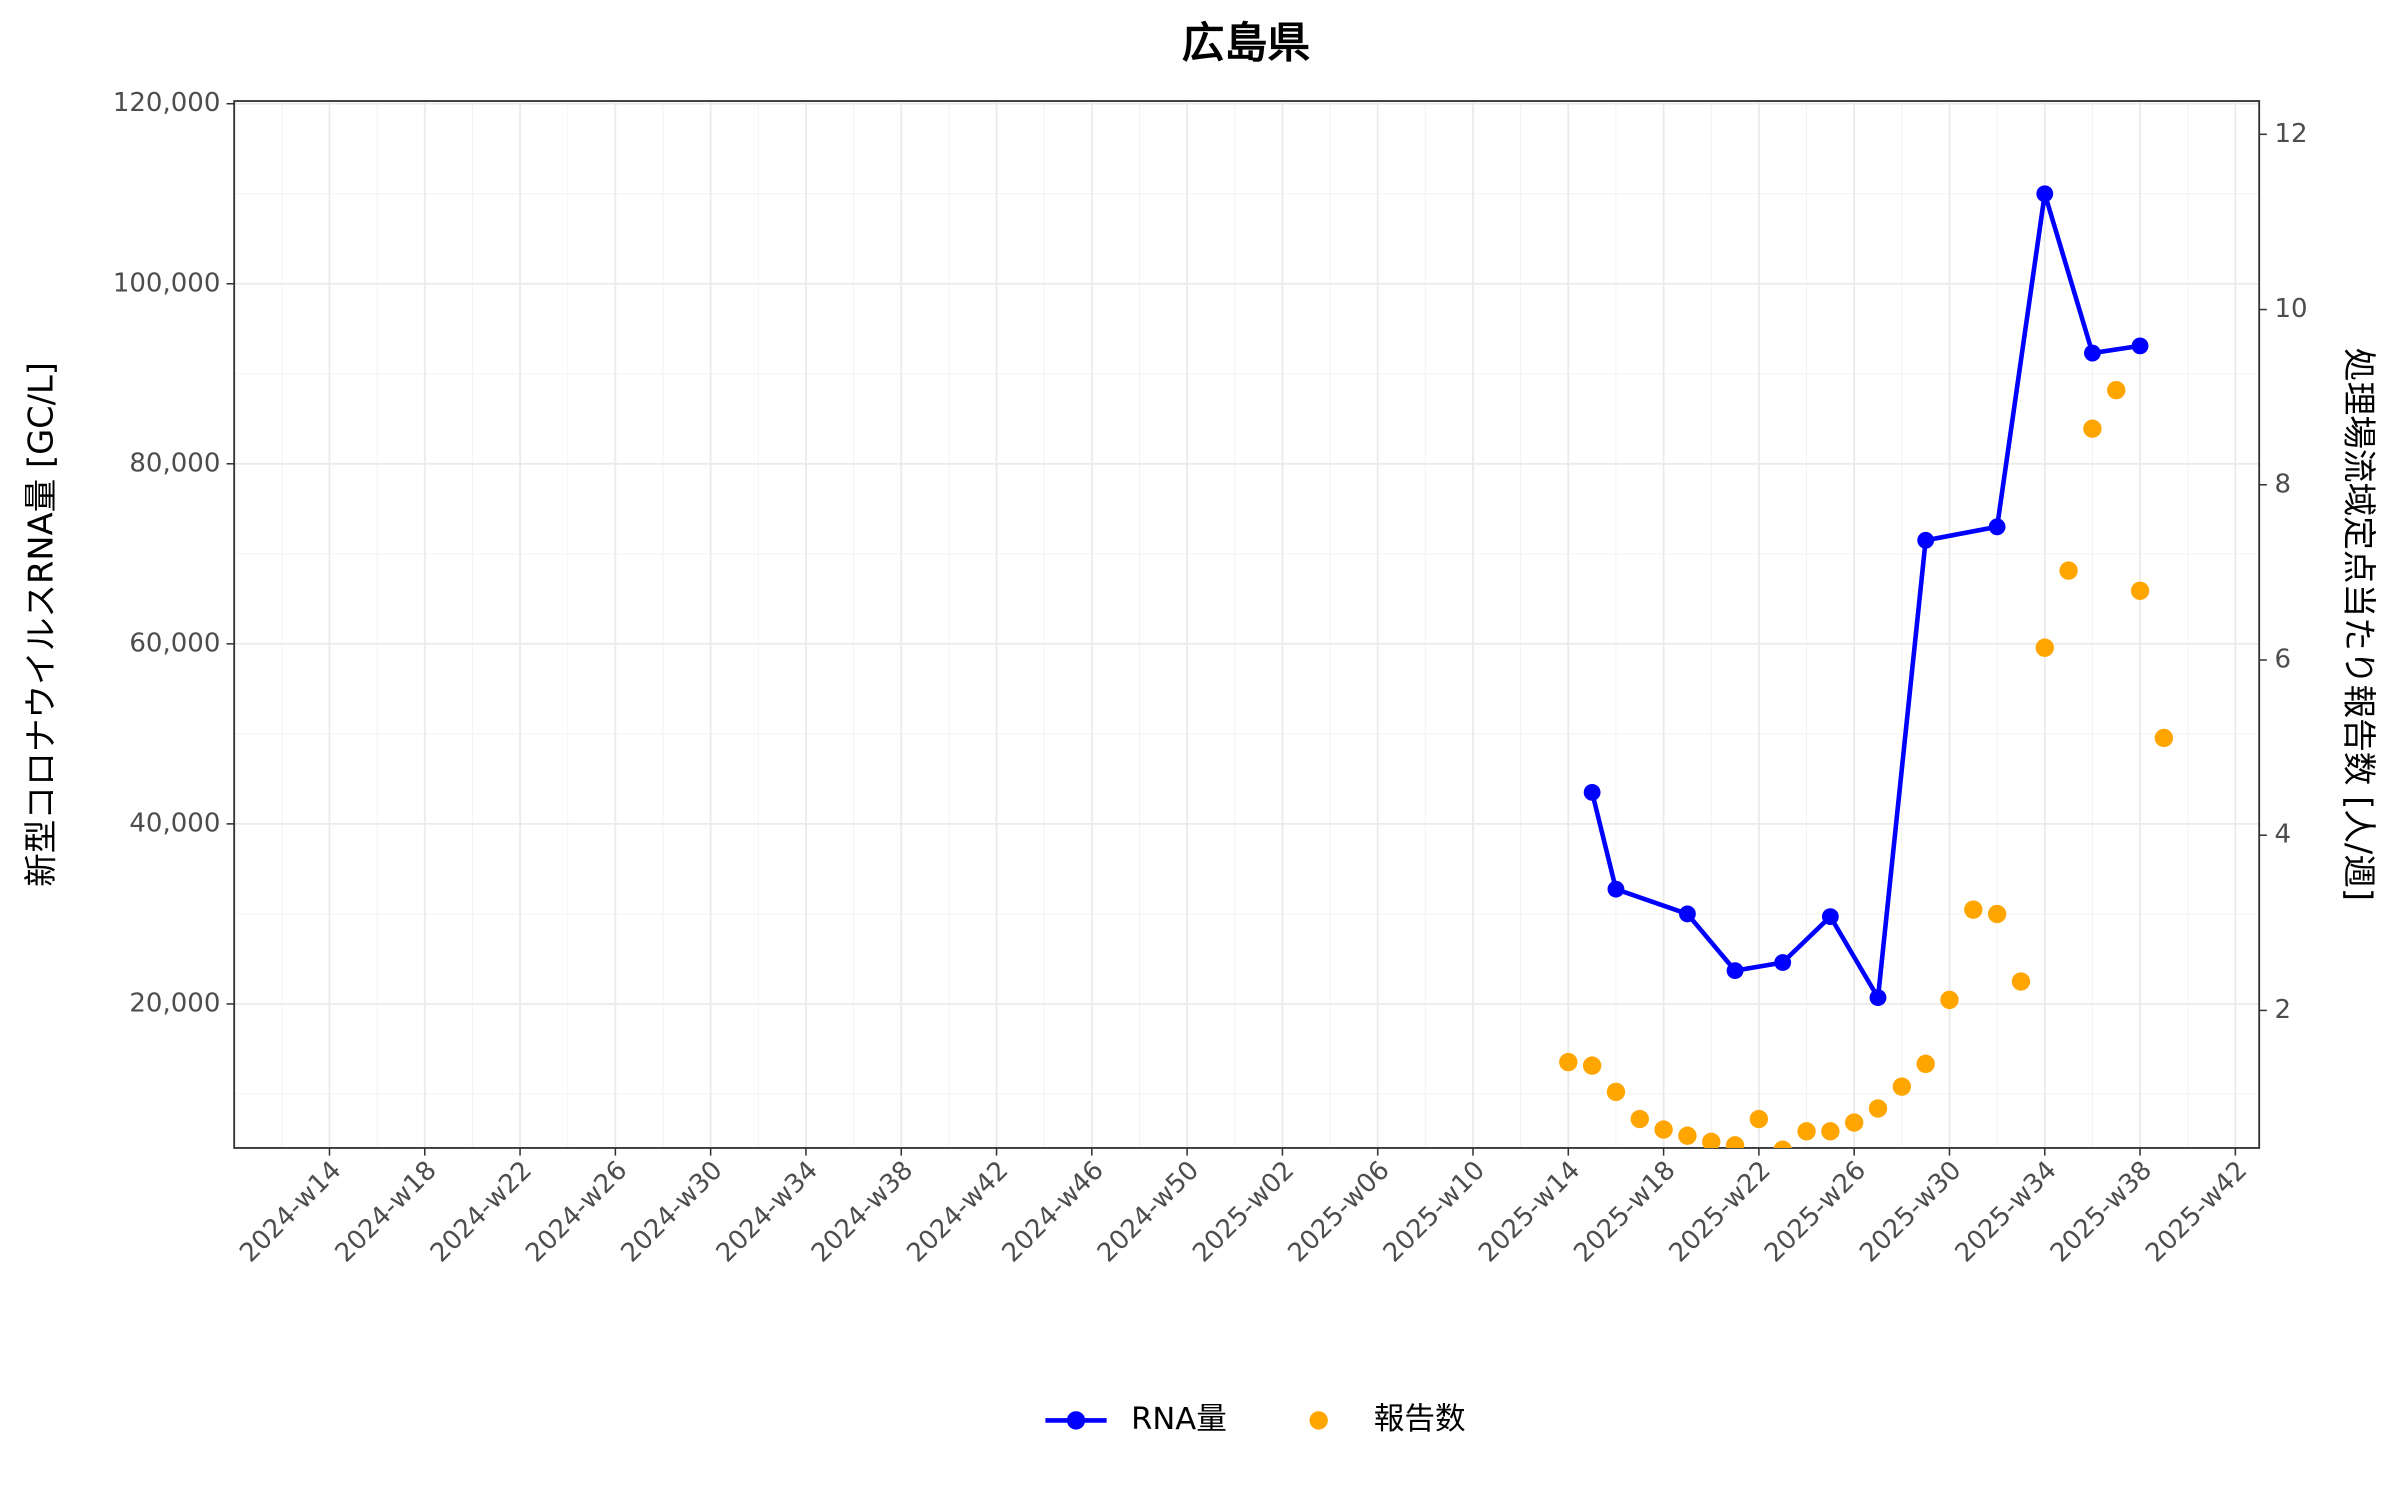 Image resolution: width=2400 pixels, height=1500 pixels. I want to click on series-line, so click(1865, 599).